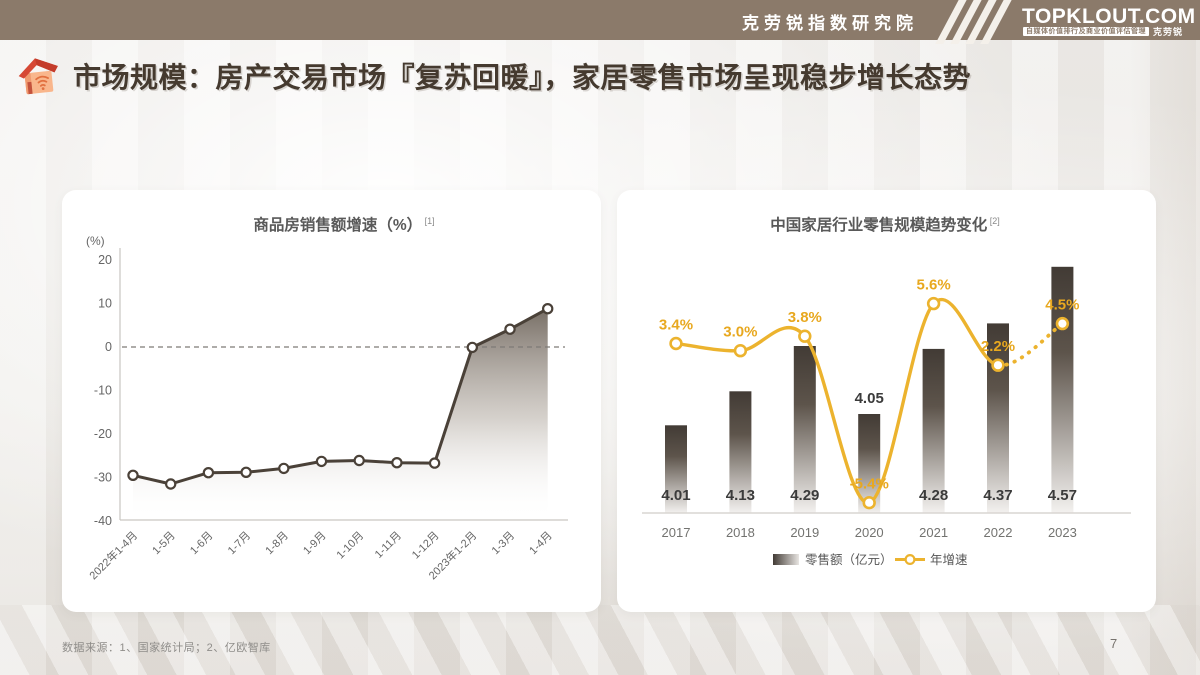 This screenshot has width=1200, height=675. What do you see at coordinates (998, 346) in the screenshot?
I see `svg-text: 2.2%` at bounding box center [998, 346].